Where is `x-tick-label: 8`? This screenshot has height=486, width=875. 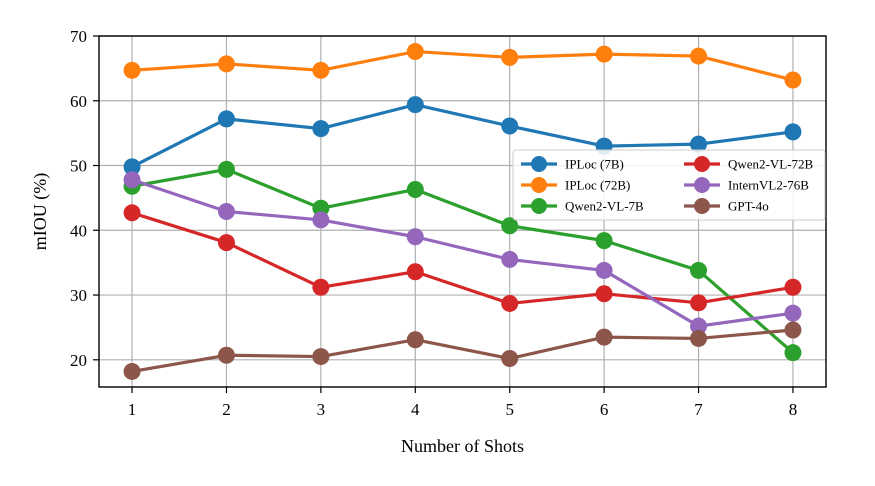 x-tick-label: 8 is located at coordinates (793, 409).